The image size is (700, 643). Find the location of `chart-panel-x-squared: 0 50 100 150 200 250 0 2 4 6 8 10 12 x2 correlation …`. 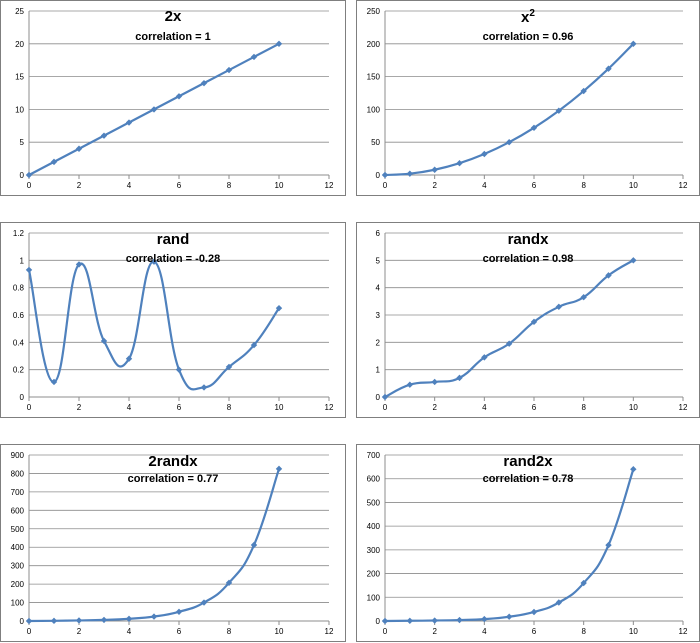

chart-panel-x-squared: 0 50 100 150 200 250 0 2 4 6 8 10 12 x2 correlation … is located at coordinates (528, 98).